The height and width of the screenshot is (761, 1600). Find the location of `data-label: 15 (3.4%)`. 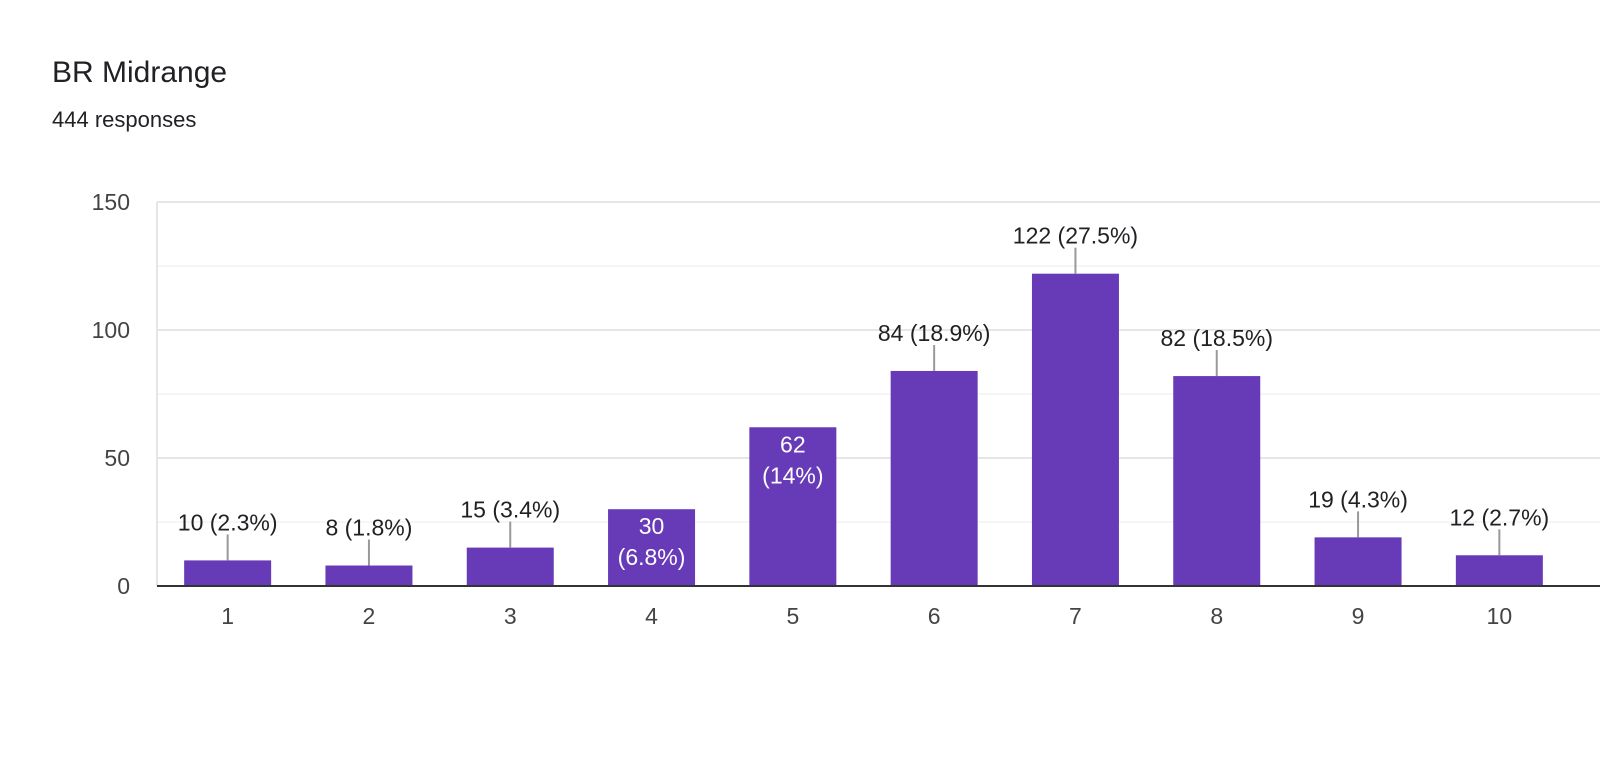

data-label: 15 (3.4%) is located at coordinates (510, 510).